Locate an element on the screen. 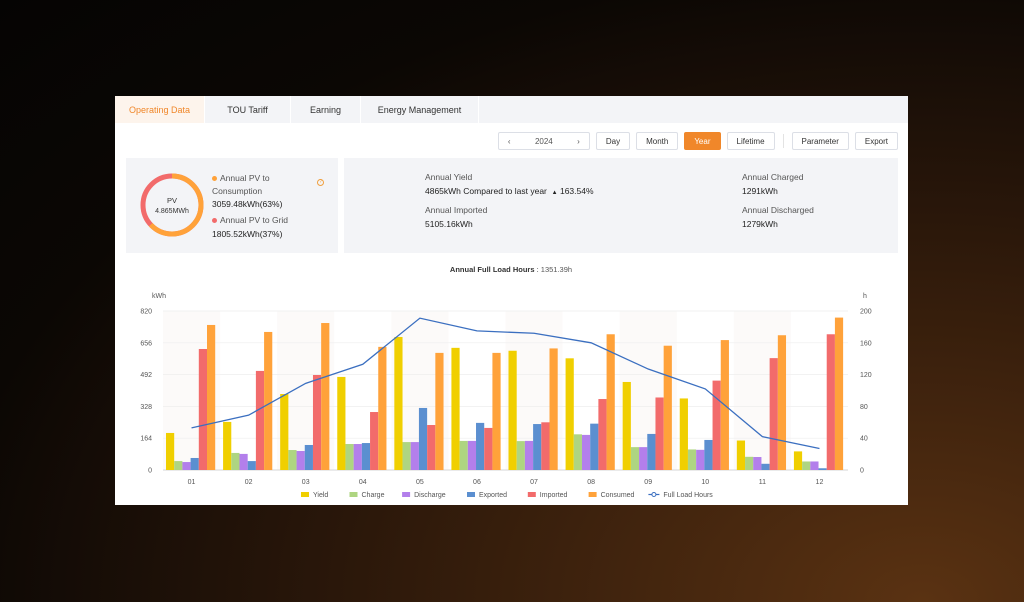 This screenshot has width=1024, height=602. y2-tick-label: 80 is located at coordinates (864, 407).